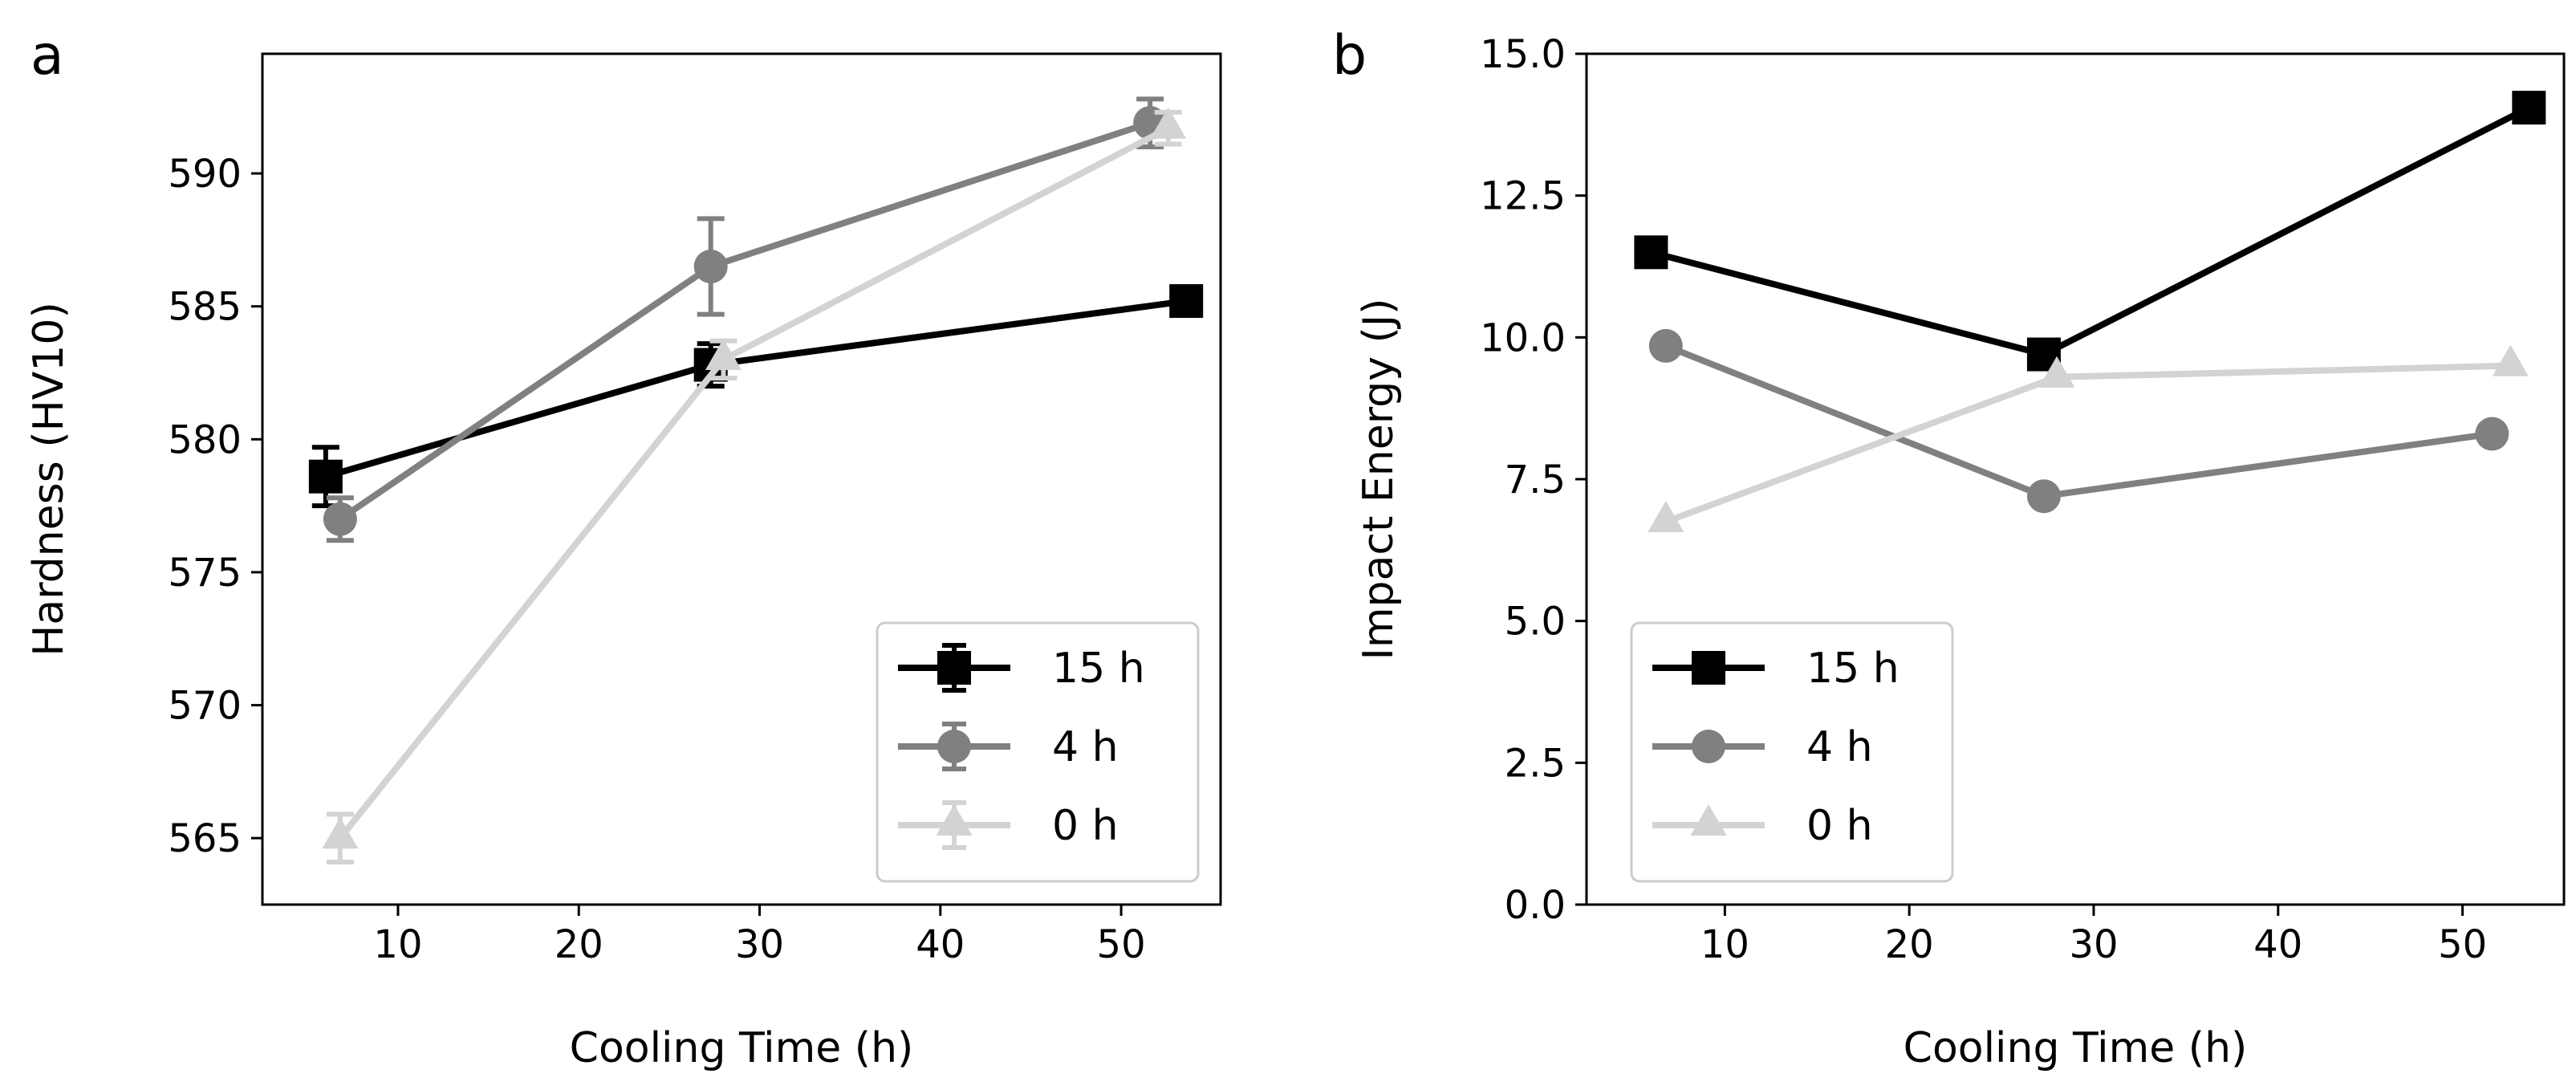 The width and height of the screenshot is (2576, 1090). Describe the element at coordinates (1535, 763) in the screenshot. I see `y-tick-label: 2.5` at that location.